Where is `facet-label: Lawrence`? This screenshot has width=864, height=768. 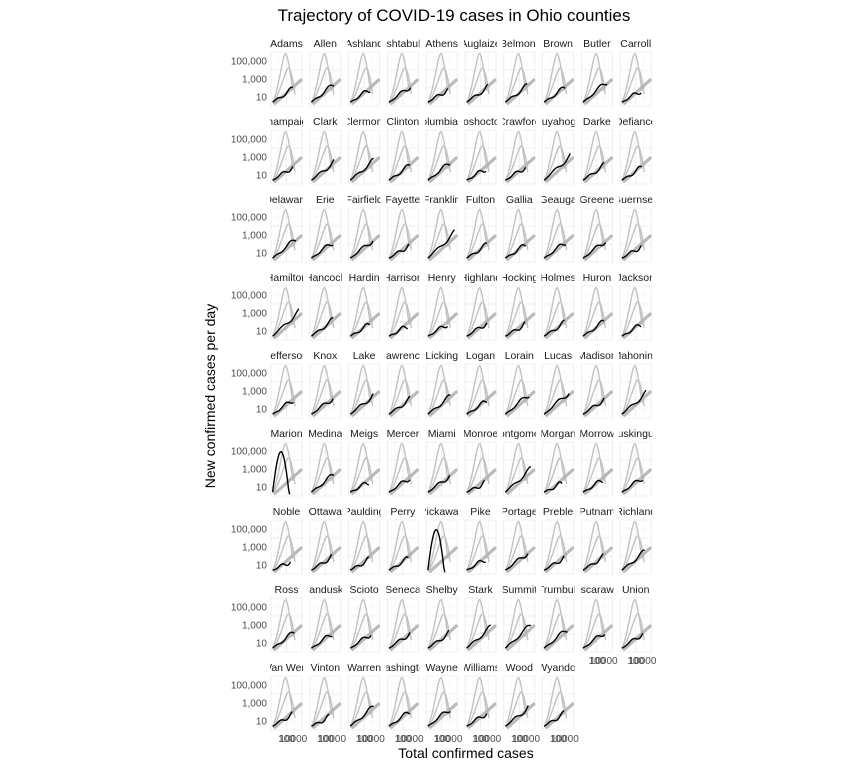 facet-label: Lawrence is located at coordinates (403, 356).